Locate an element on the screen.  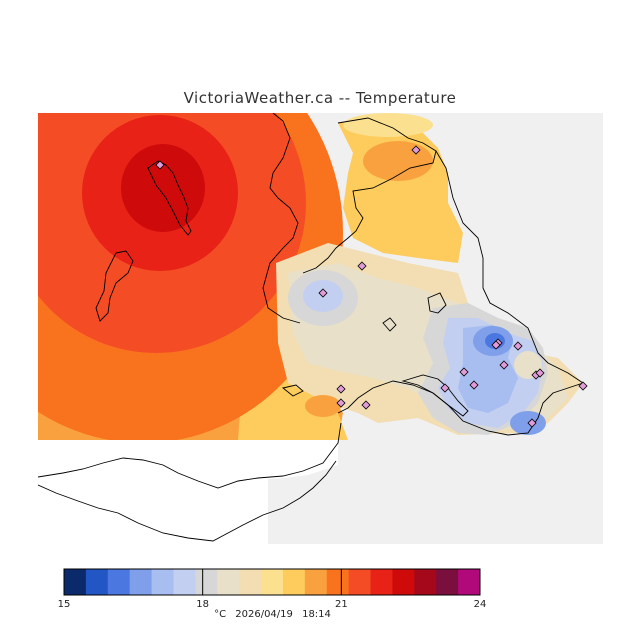
colorbar-tick-label: 21 is located at coordinates (341, 604).